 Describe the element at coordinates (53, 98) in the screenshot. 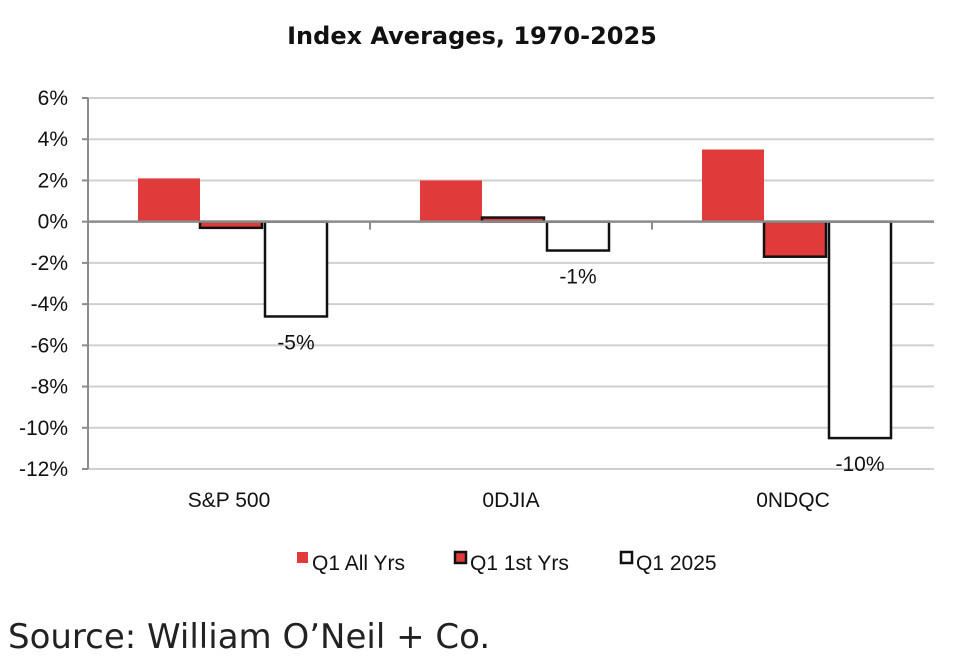

I see `y-tick-label: 6%` at that location.